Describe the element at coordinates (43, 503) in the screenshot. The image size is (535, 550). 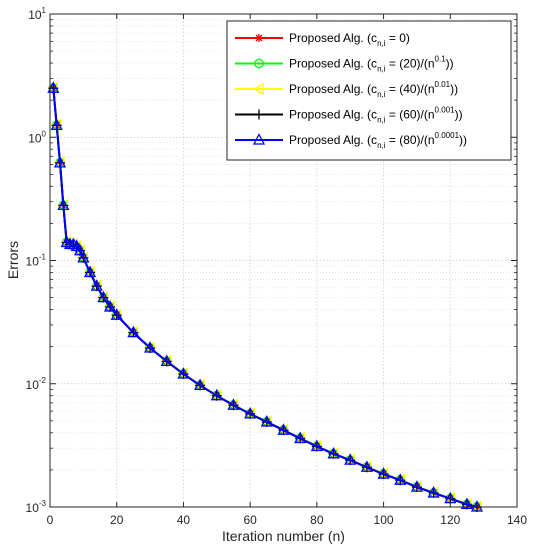
I see `y-tick-exponent: -3` at that location.